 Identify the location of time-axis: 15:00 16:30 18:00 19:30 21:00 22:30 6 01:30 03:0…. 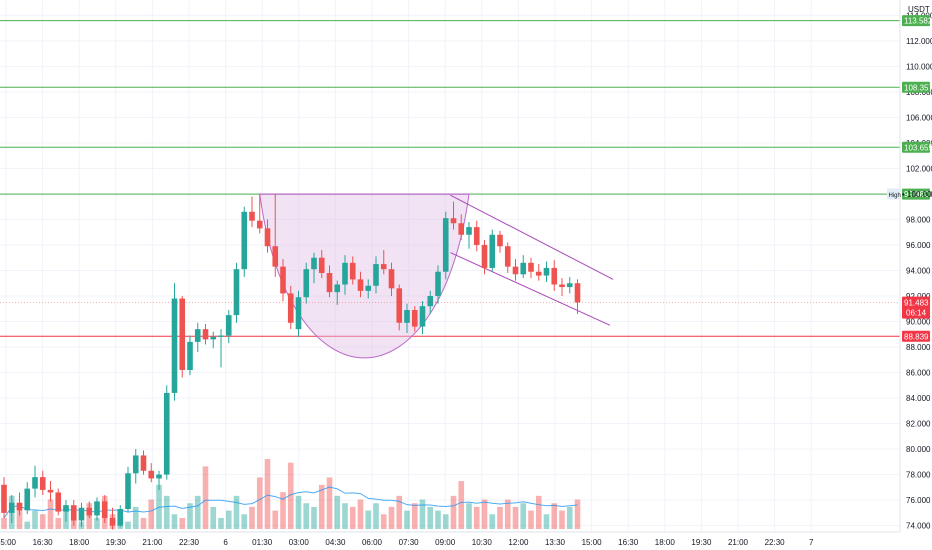
(407, 542).